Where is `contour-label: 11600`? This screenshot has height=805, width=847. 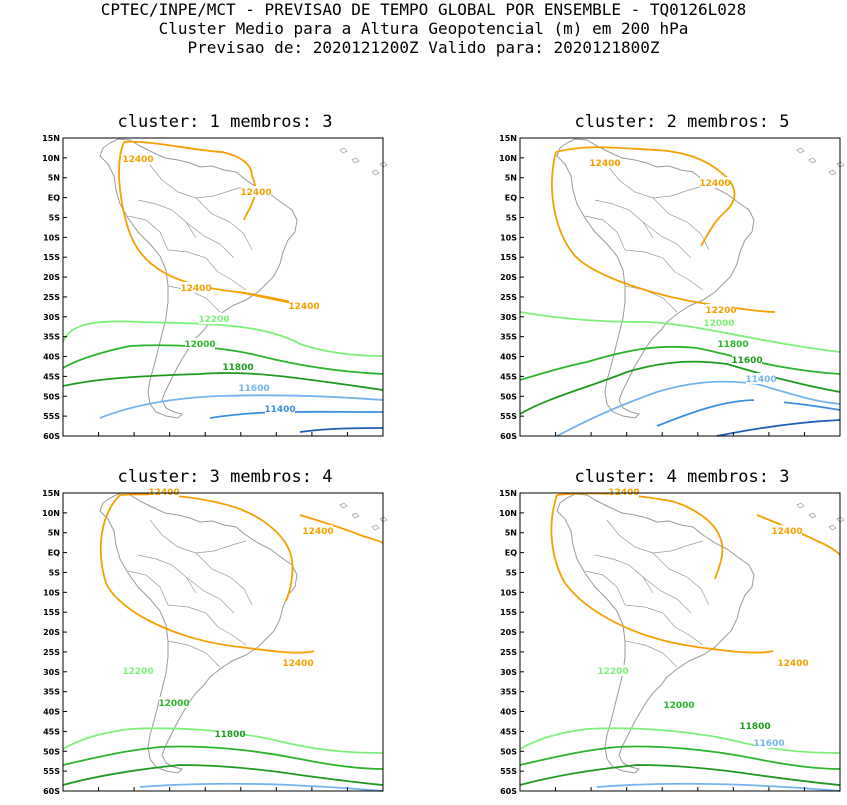
contour-label: 11600 is located at coordinates (253, 389).